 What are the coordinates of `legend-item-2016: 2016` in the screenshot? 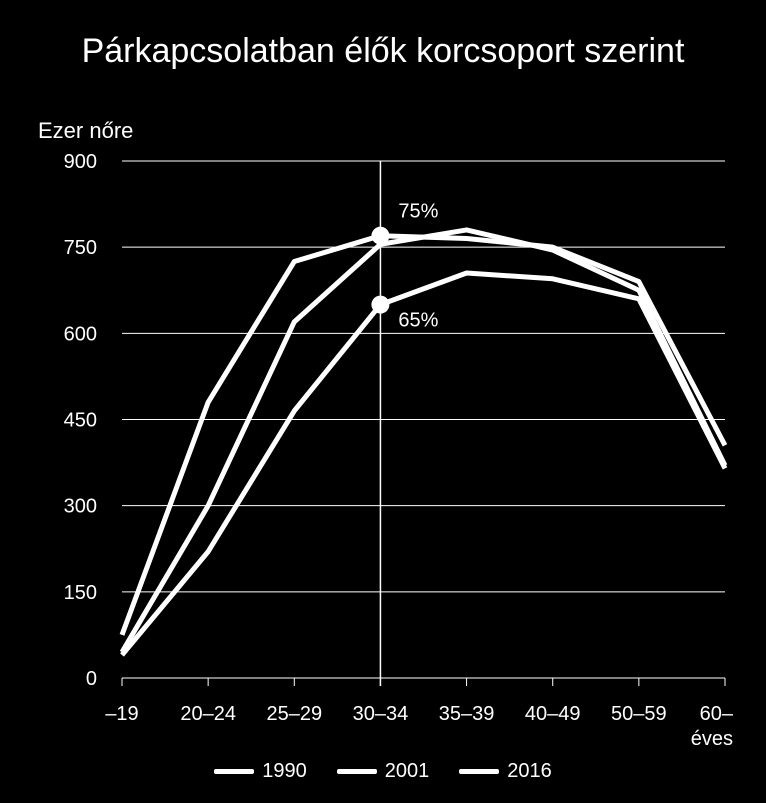 It's located at (505, 771).